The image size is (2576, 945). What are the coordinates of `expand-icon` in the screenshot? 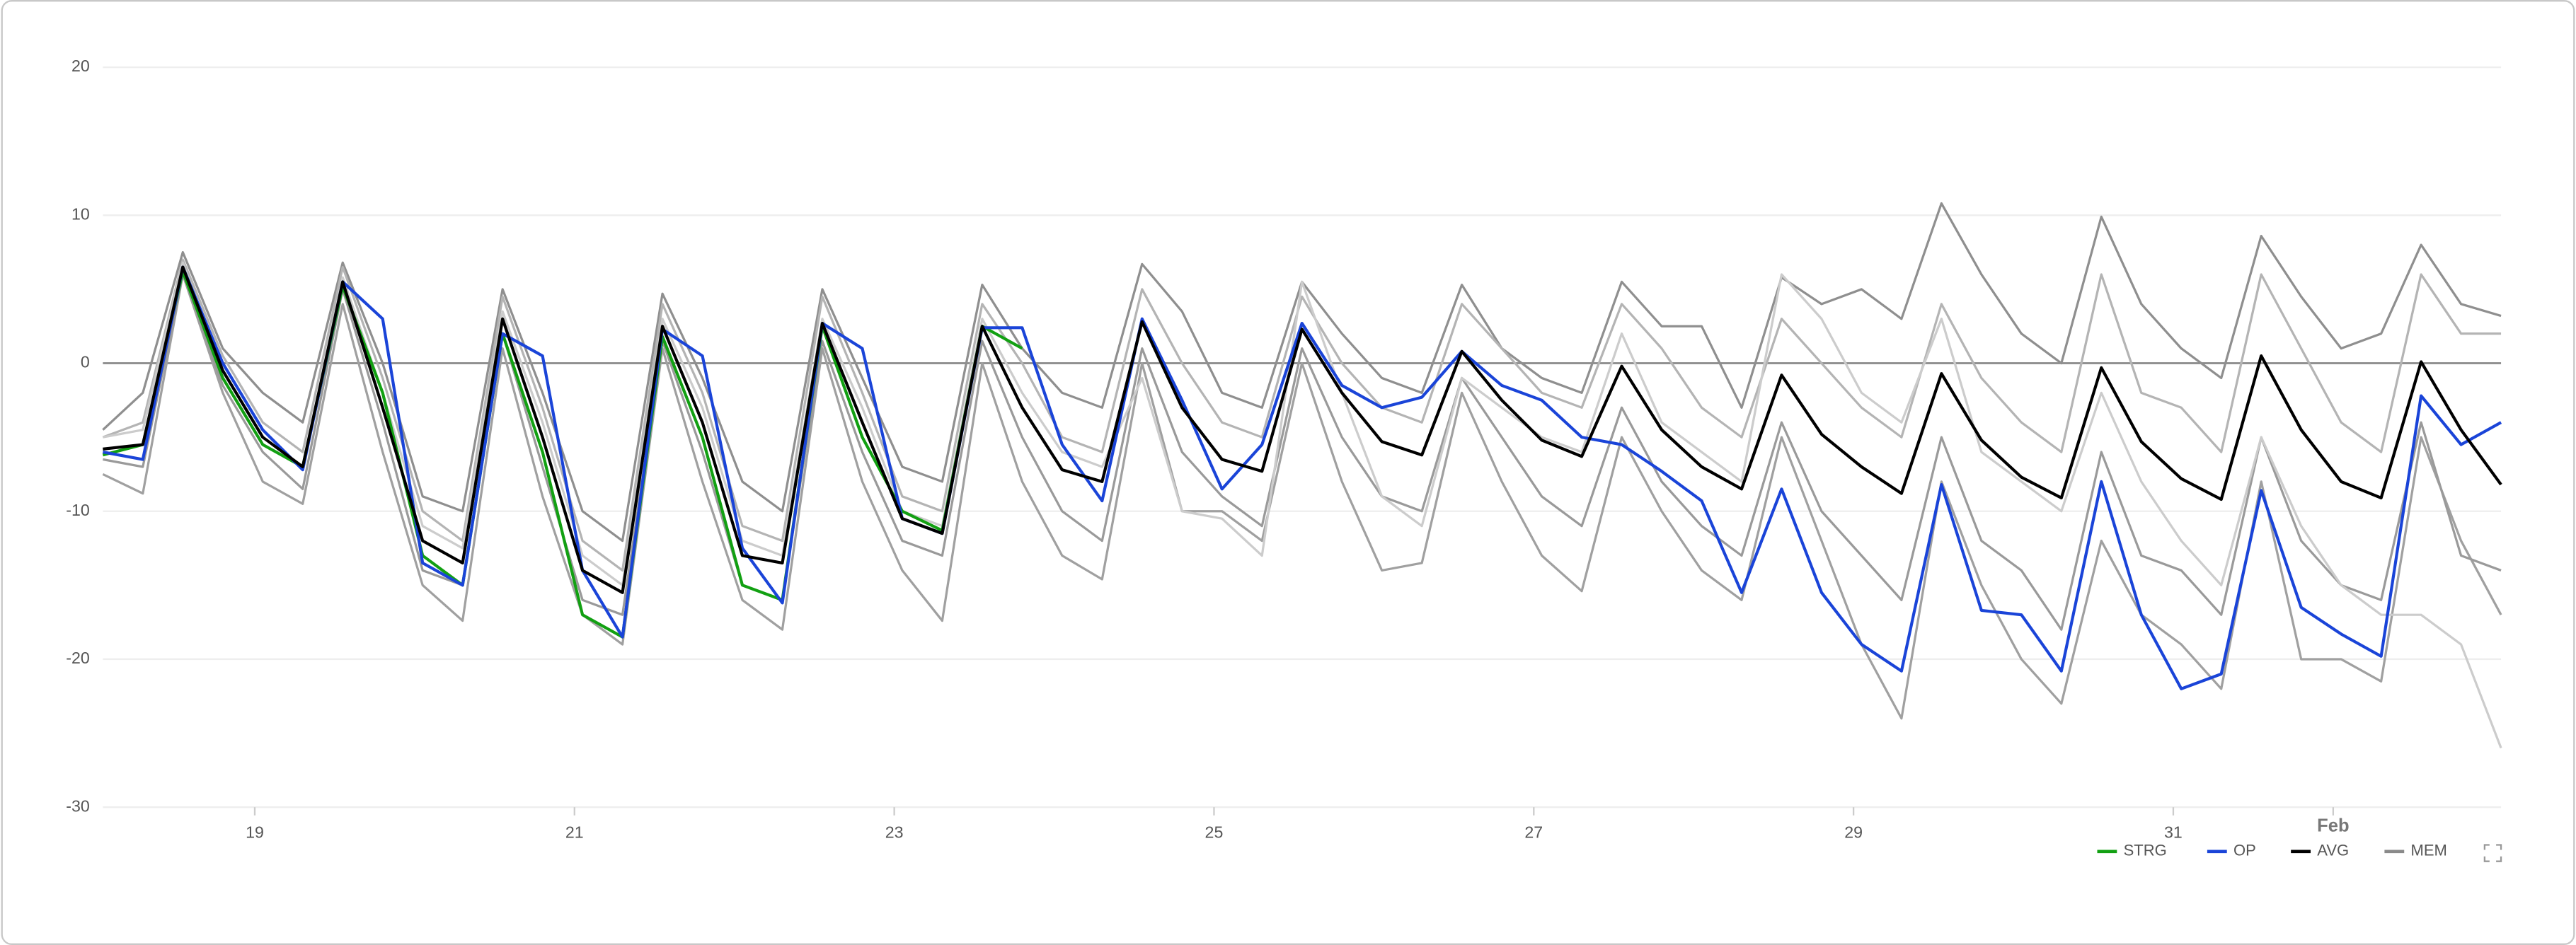 It's located at (2492, 853).